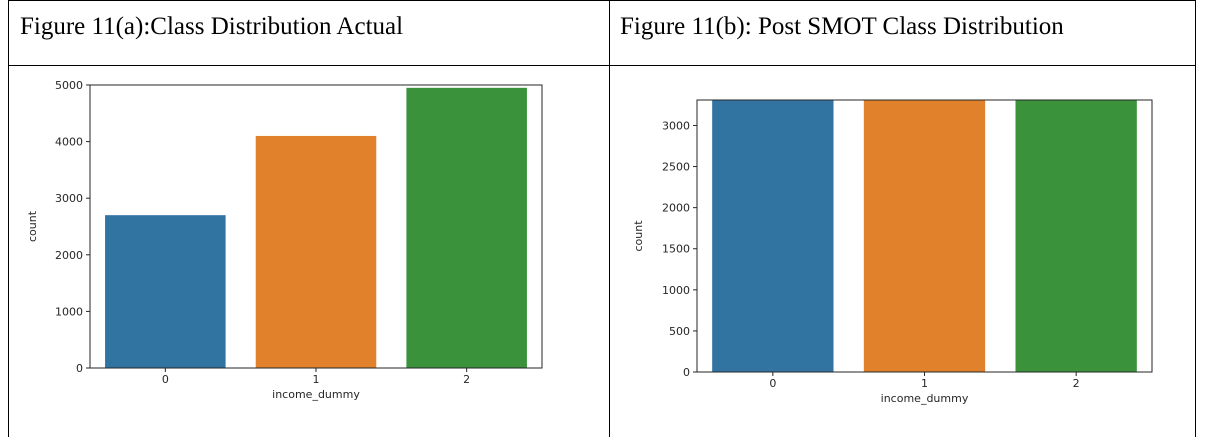 The height and width of the screenshot is (437, 1205). I want to click on table-border-header, so click(602, 65).